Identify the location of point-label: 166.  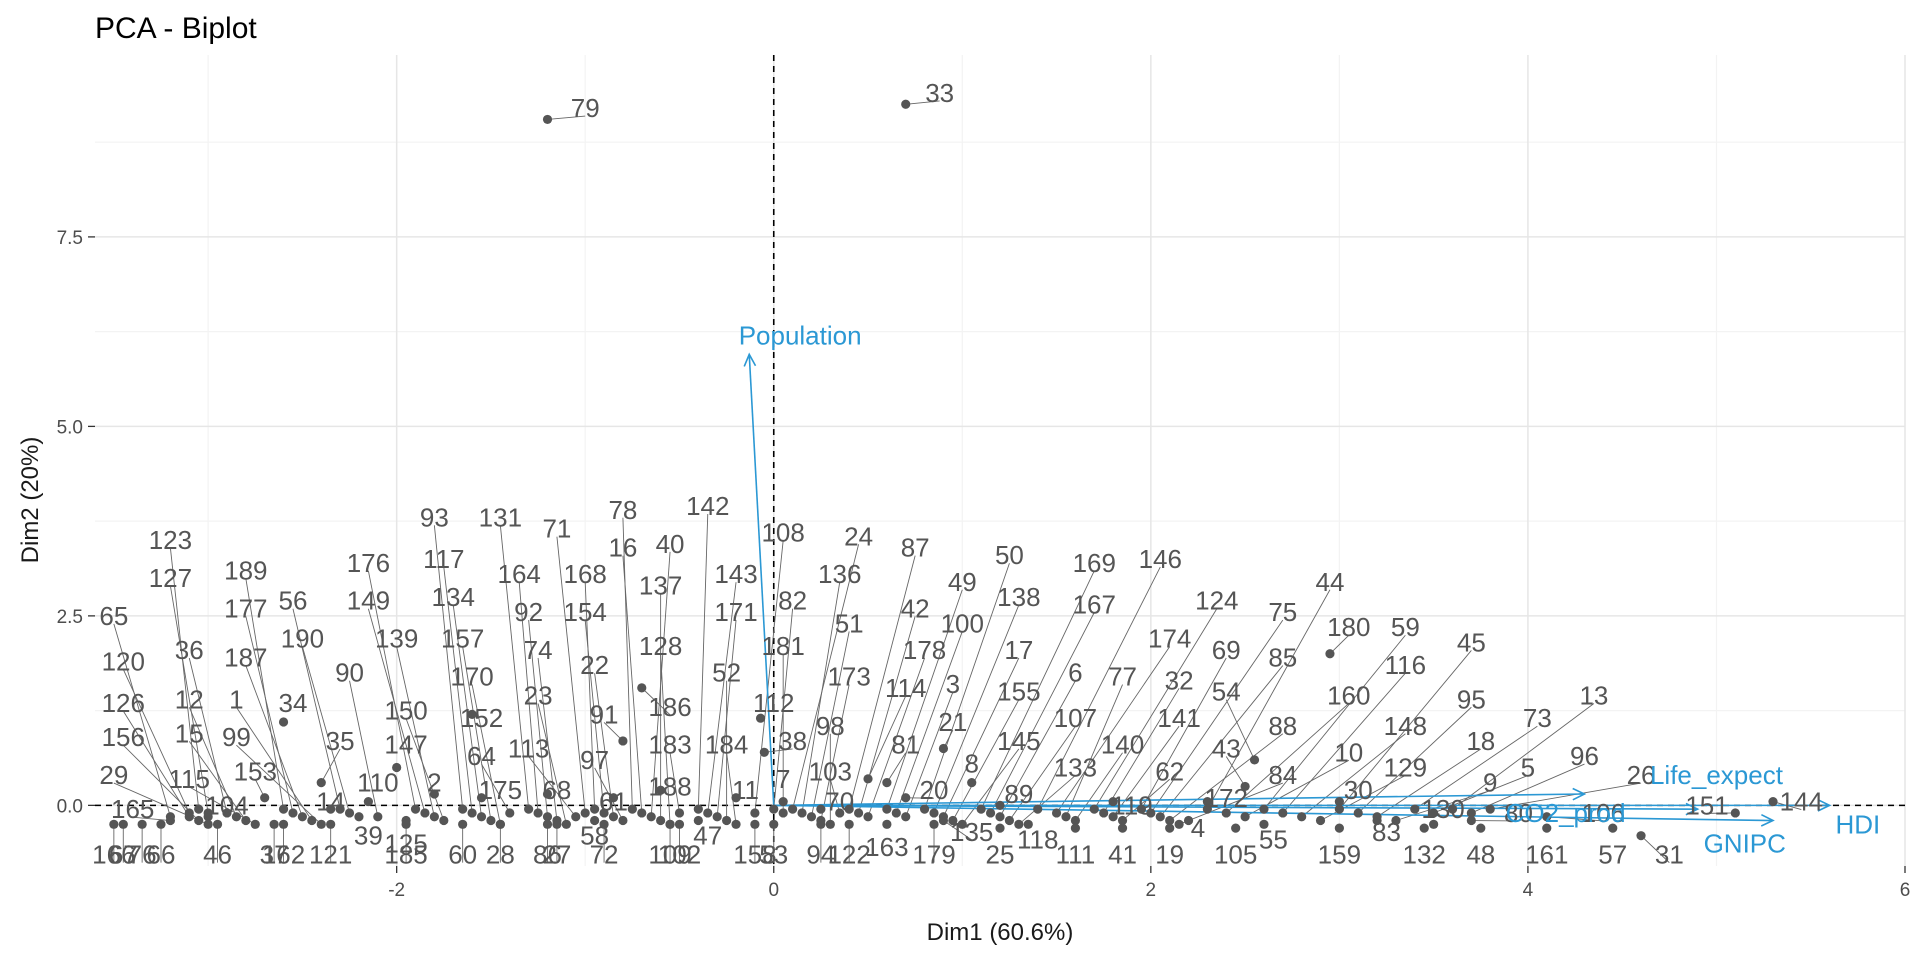
(113, 855).